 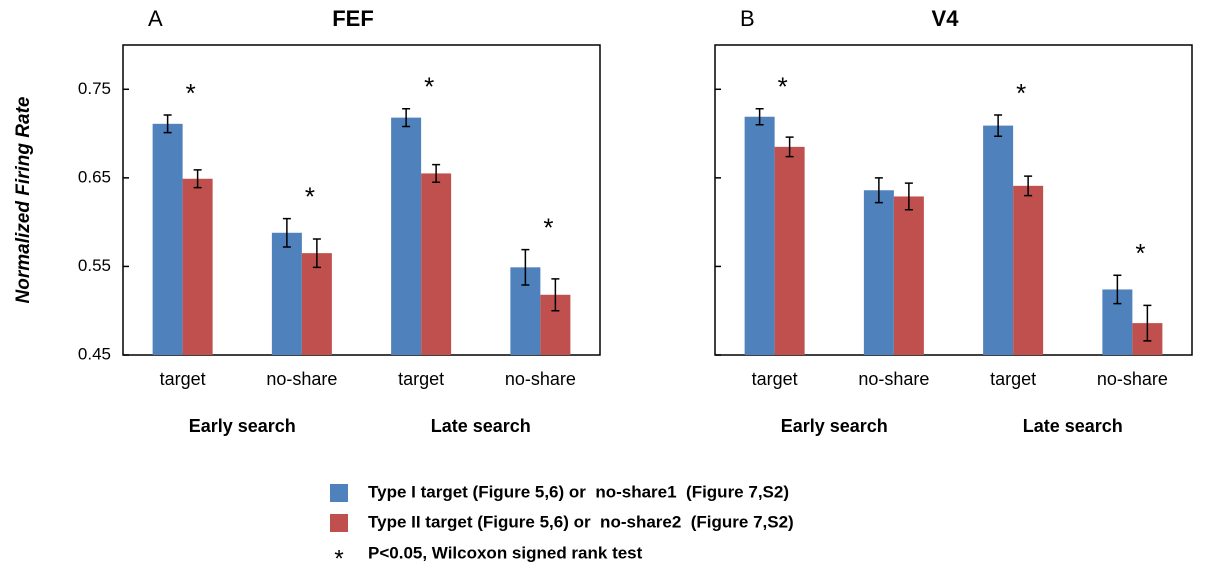 What do you see at coordinates (94, 265) in the screenshot?
I see `y-tick-label: 0.55` at bounding box center [94, 265].